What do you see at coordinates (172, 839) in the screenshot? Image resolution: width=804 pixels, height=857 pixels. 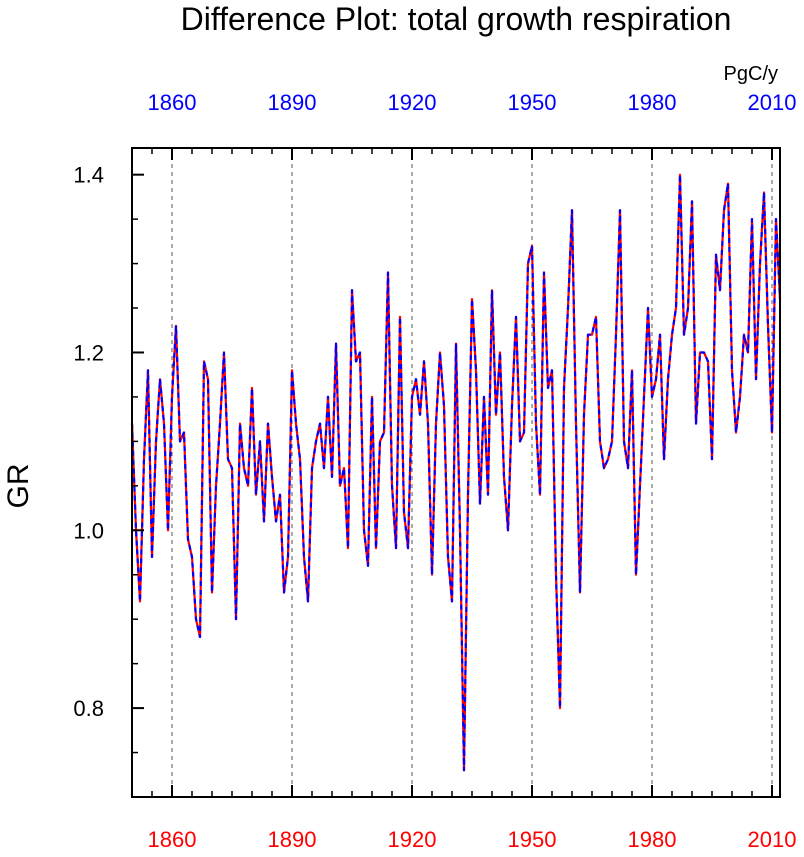 I see `x-tick-label-bottom: 1860` at bounding box center [172, 839].